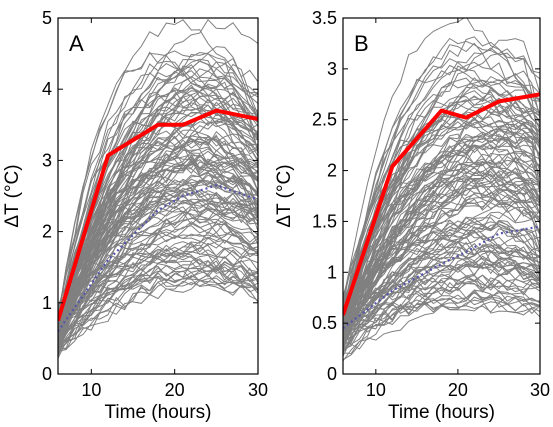 The width and height of the screenshot is (553, 427). I want to click on y-tick-label: 0.5, so click(324, 323).